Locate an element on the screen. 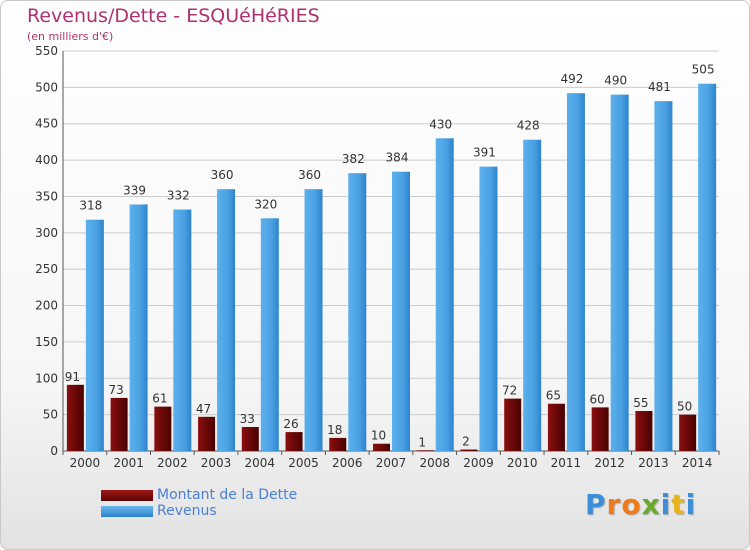  legend-swatch-revenus is located at coordinates (127, 511).